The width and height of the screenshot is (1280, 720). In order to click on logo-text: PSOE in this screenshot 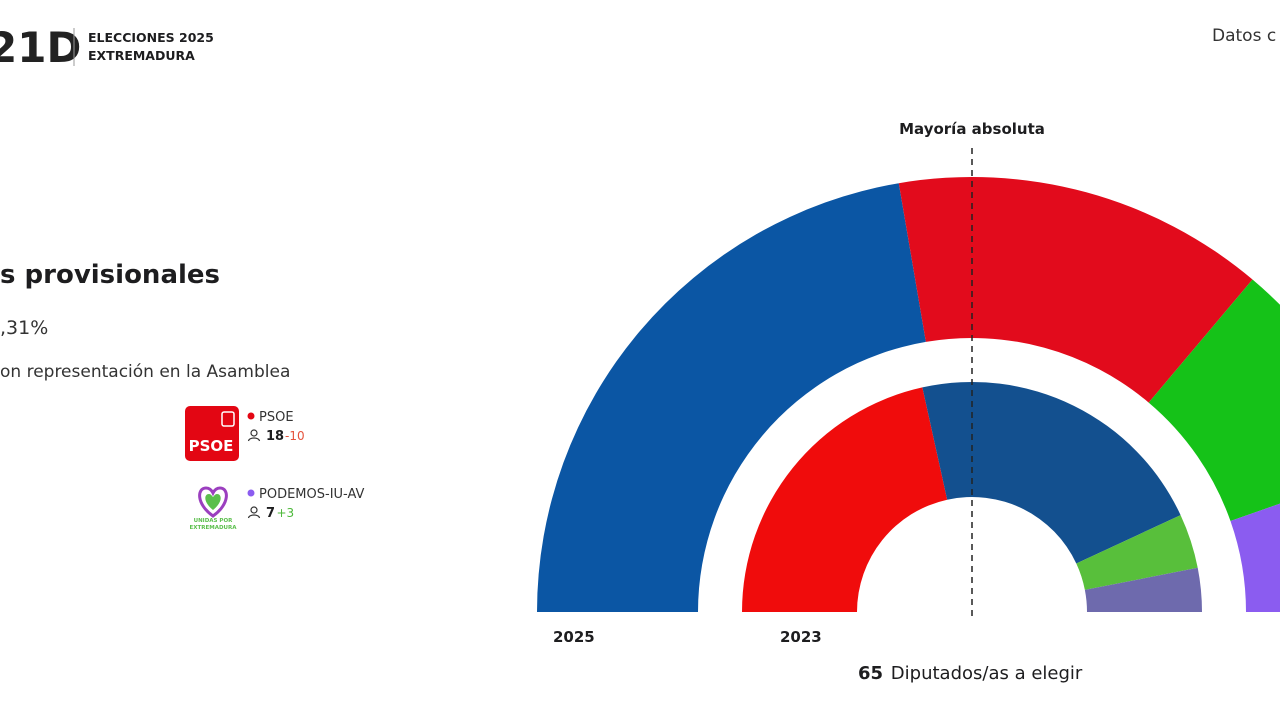, I will do `click(211, 446)`.